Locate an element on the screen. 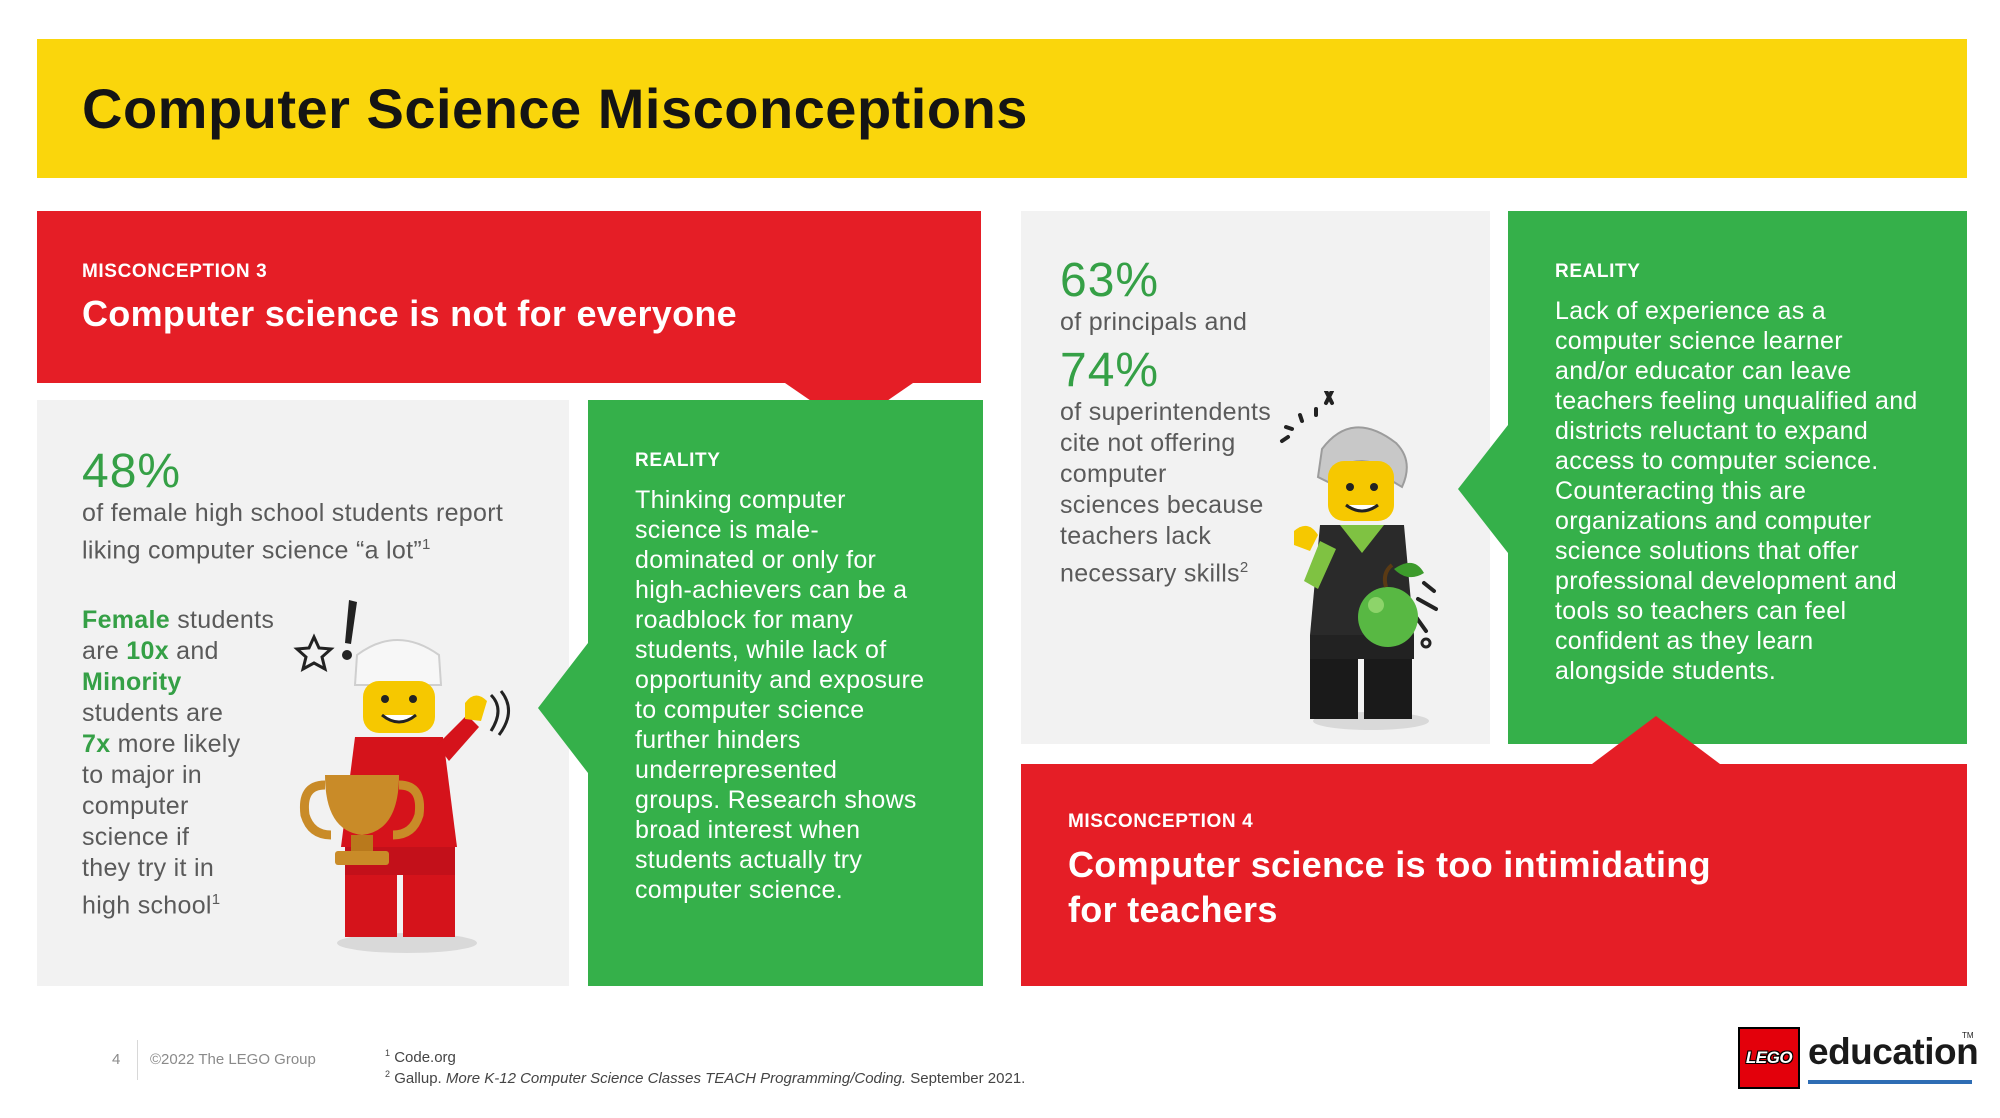  reality-2-line: alongside students. is located at coordinates (1666, 671).